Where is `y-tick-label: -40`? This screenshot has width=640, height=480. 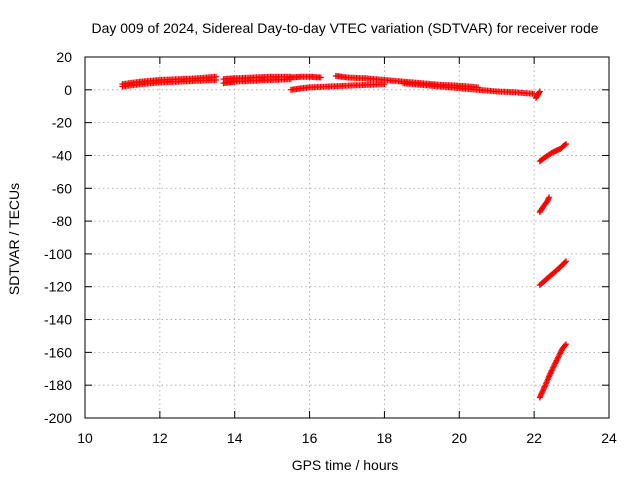 y-tick-label: -40 is located at coordinates (62, 155).